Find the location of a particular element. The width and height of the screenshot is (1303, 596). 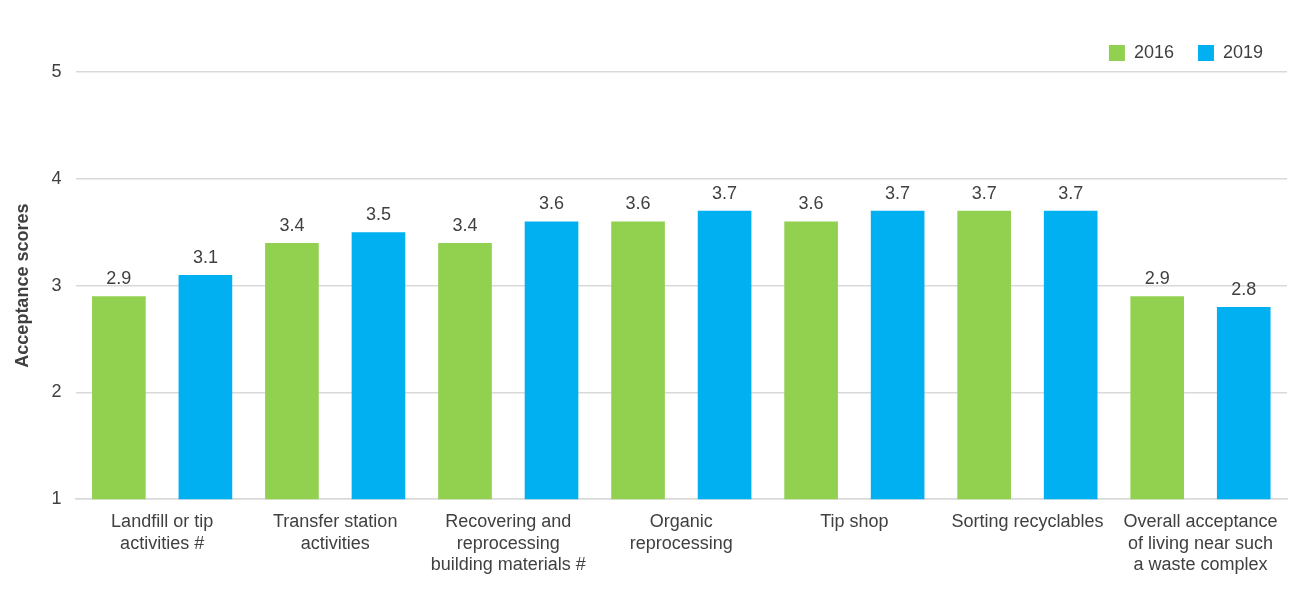

y-tick-label: 4 is located at coordinates (56, 177).